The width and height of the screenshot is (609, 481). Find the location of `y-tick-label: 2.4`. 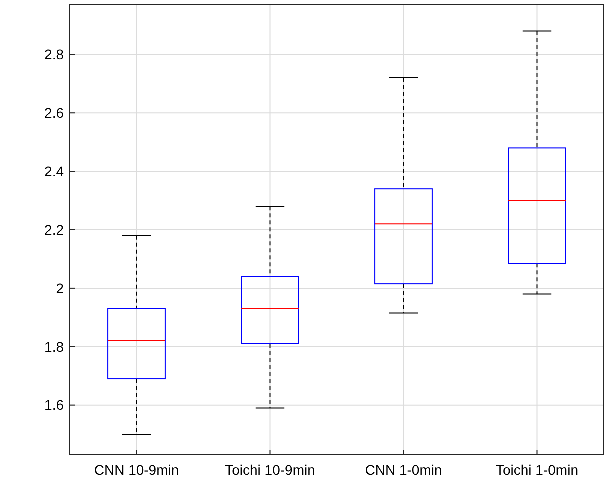

y-tick-label: 2.4 is located at coordinates (54, 171).